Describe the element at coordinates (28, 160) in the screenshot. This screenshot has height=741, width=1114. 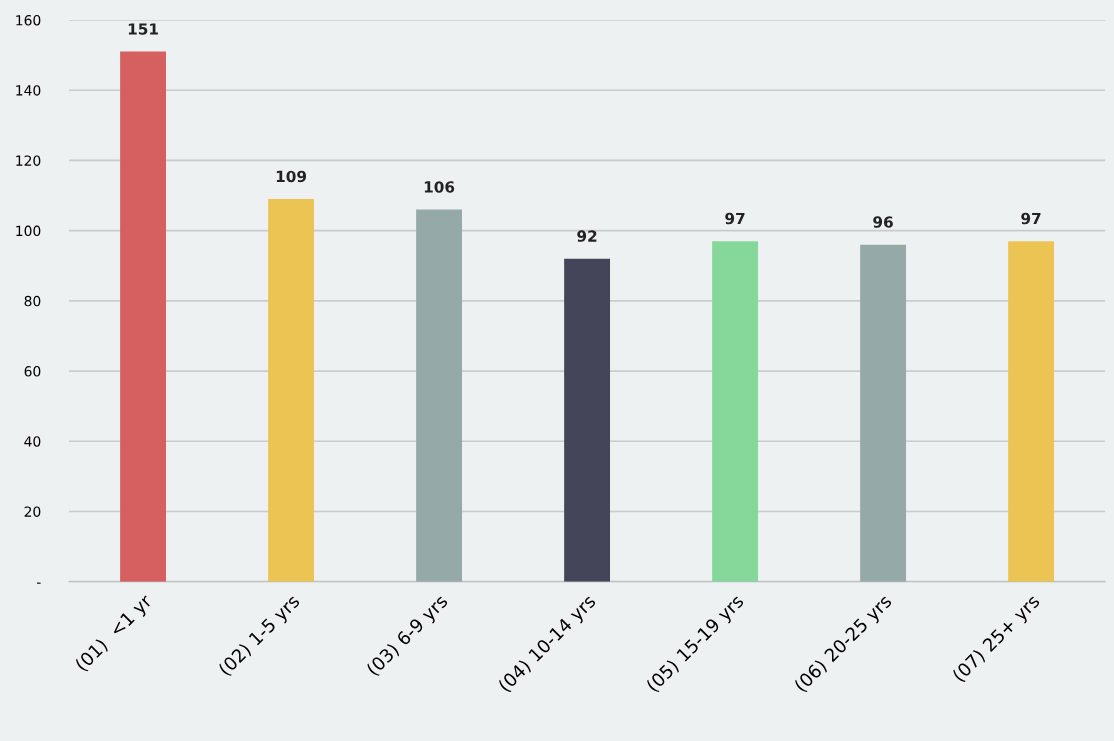
I see `y-tick-label: 120` at that location.